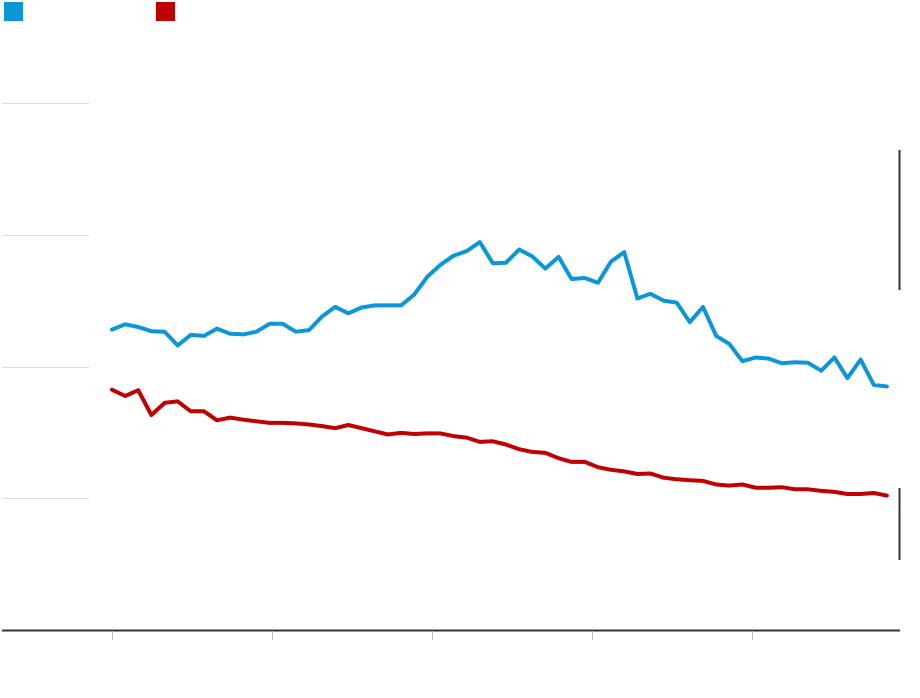 The image size is (920, 698). I want to click on legend-swatch-series-b, so click(165, 11).